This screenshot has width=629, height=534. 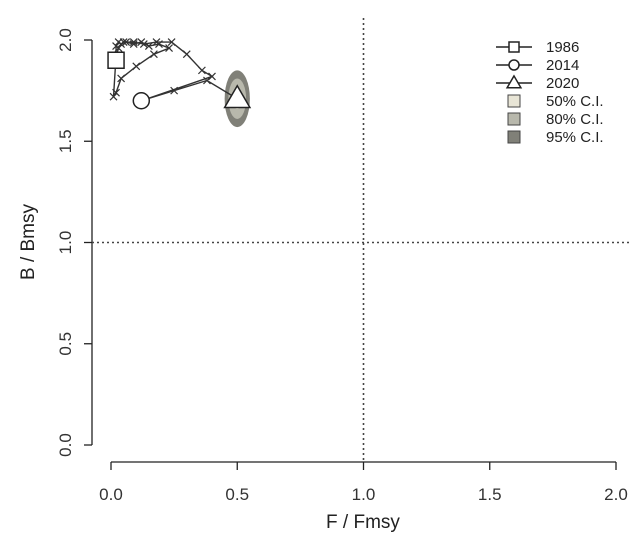 What do you see at coordinates (65, 344) in the screenshot?
I see `y-tick-label: 0.5` at bounding box center [65, 344].